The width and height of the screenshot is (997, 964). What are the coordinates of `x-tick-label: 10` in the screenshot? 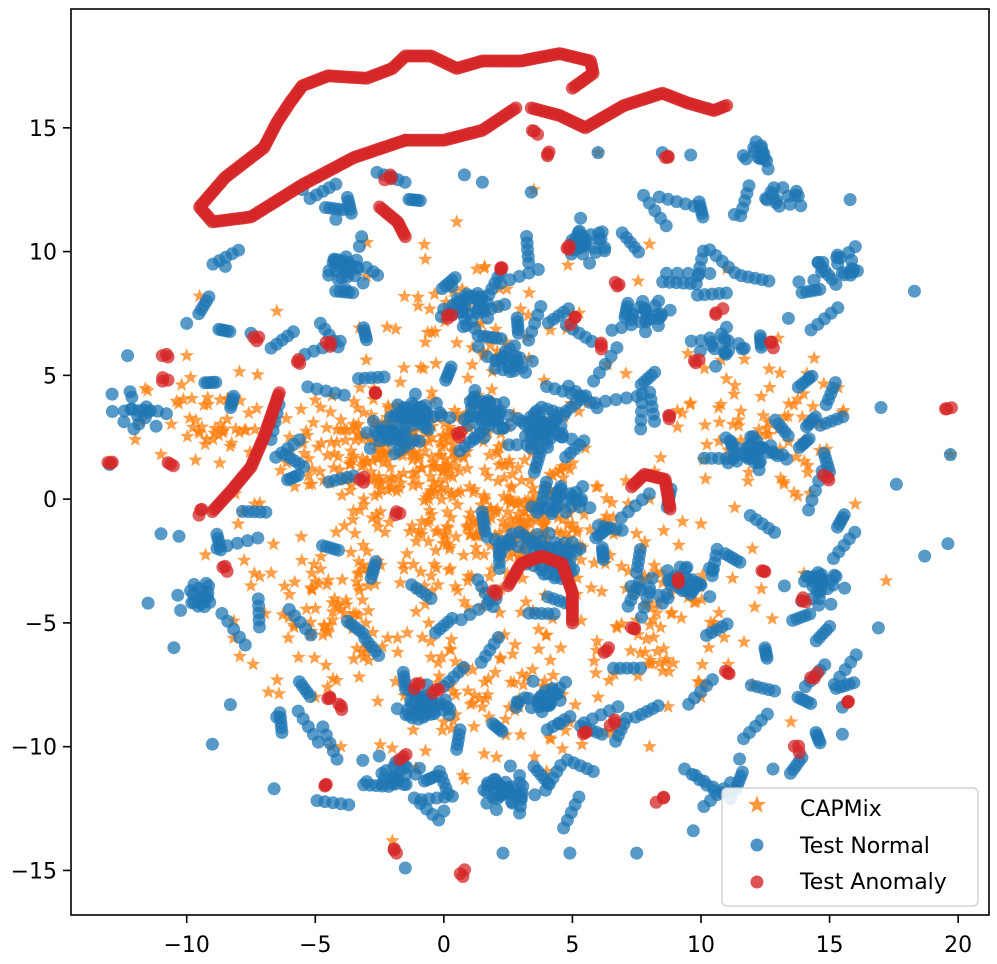 It's located at (701, 945).